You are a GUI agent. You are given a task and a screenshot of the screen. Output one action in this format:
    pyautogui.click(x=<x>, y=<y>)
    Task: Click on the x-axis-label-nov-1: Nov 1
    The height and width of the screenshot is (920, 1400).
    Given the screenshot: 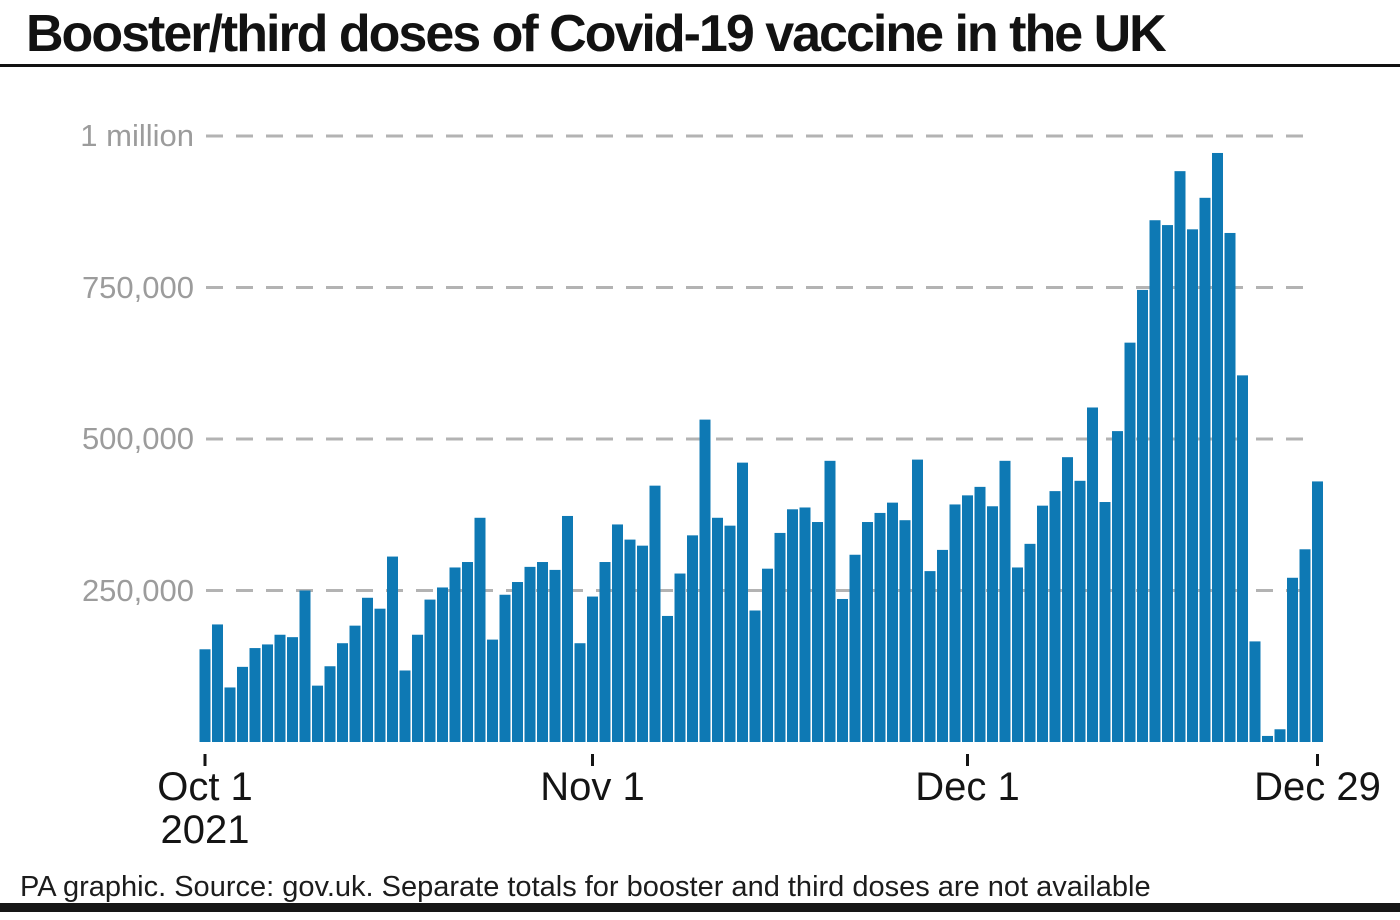 What is the action you would take?
    pyautogui.click(x=592, y=787)
    